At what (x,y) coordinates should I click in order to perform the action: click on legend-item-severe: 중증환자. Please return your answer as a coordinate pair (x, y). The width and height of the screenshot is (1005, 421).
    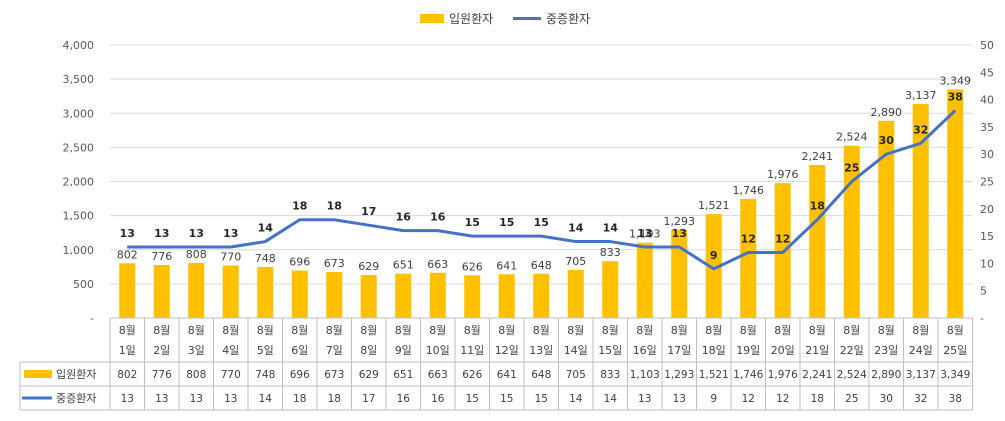
    Looking at the image, I should click on (551, 18).